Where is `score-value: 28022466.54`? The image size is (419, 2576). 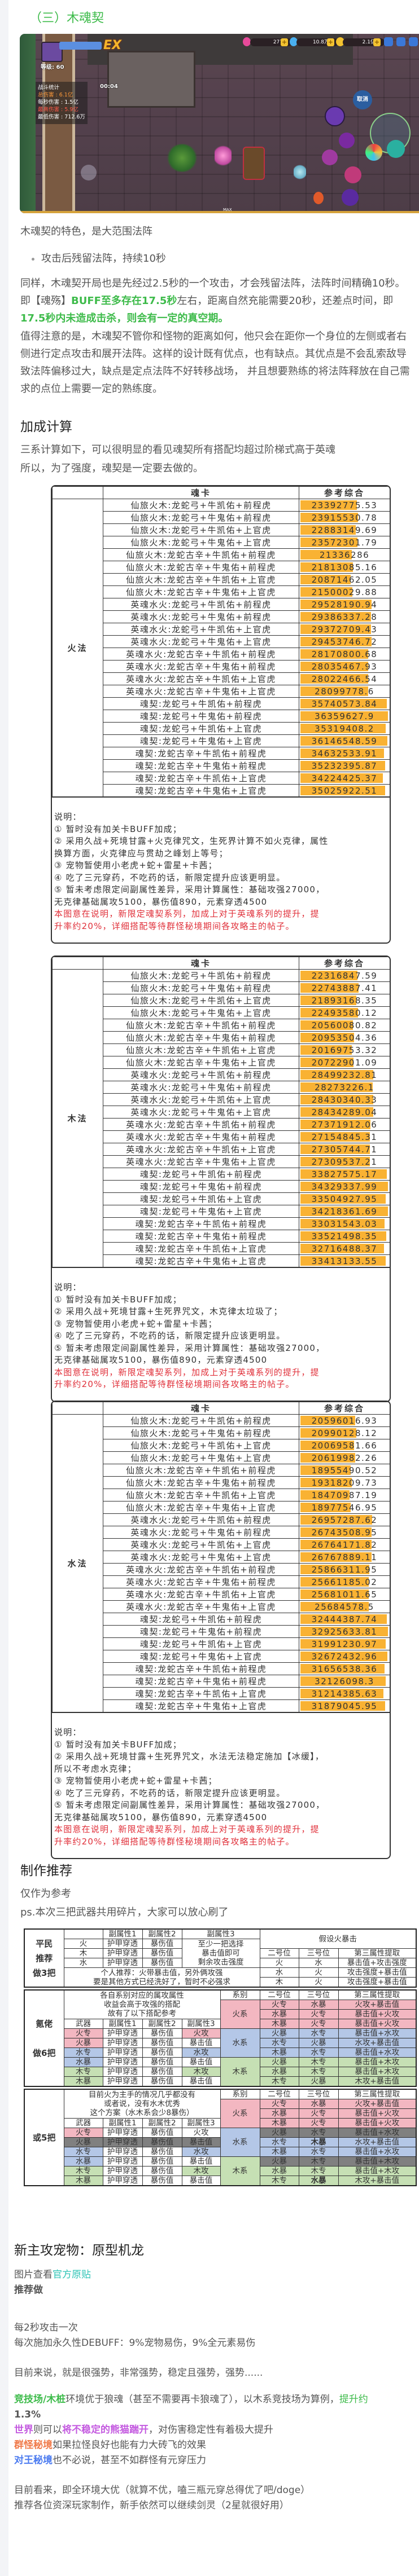 score-value: 28022466.54 is located at coordinates (344, 678).